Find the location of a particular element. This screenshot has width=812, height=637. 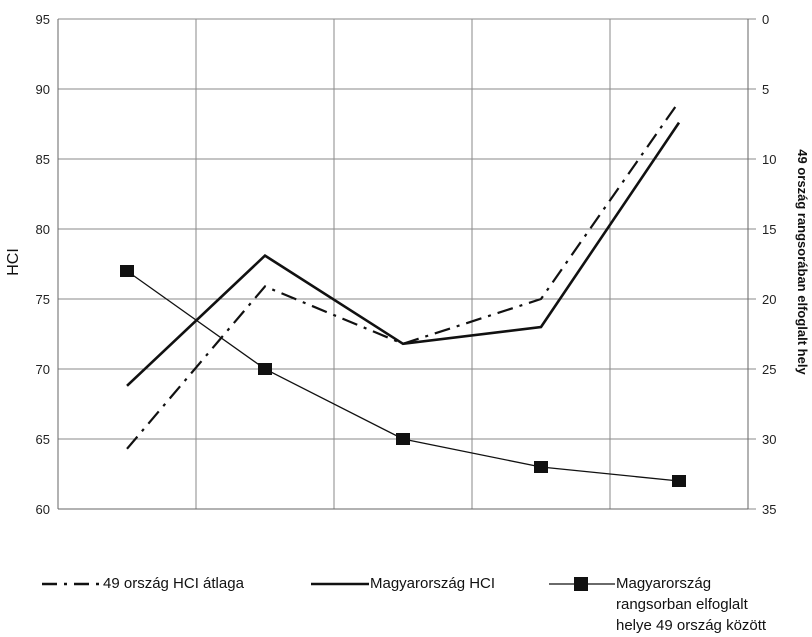

left-tick-label: 60 is located at coordinates (43, 509).